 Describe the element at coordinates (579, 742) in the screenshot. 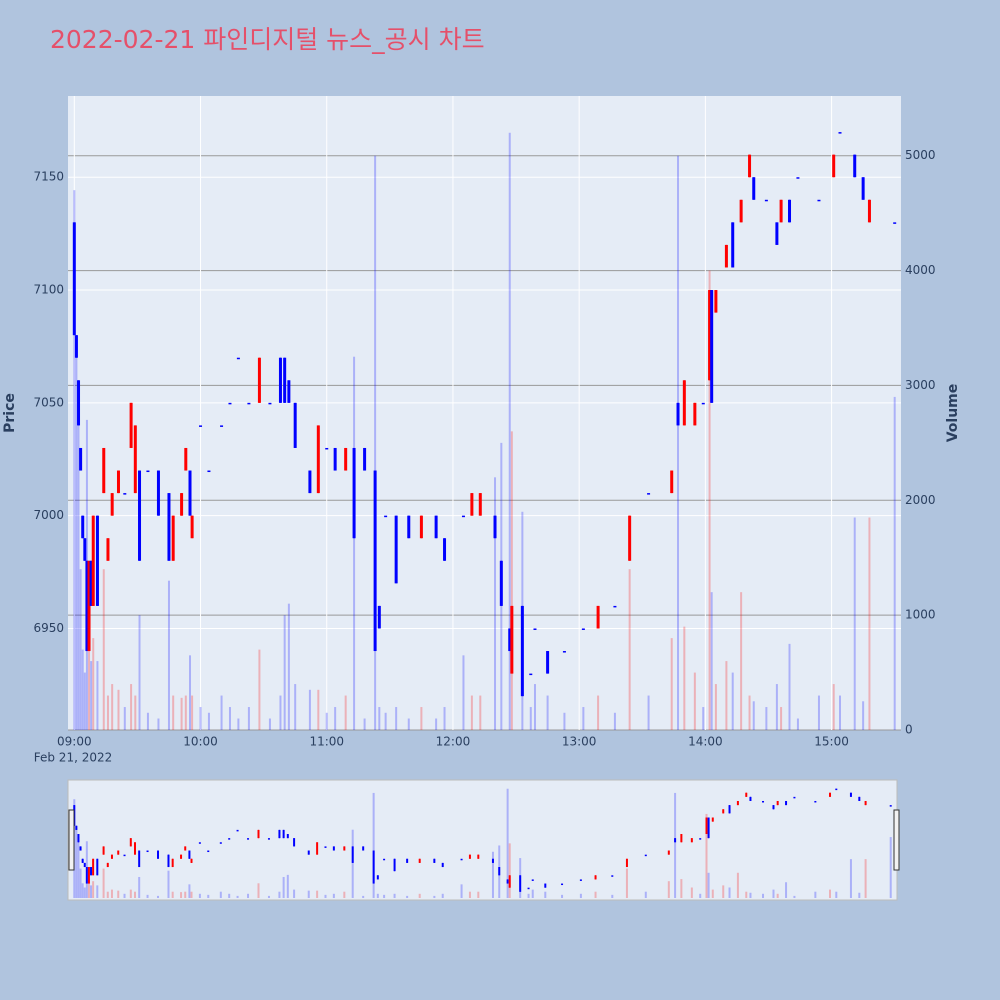

I see `x-tick-label: 13:00` at that location.